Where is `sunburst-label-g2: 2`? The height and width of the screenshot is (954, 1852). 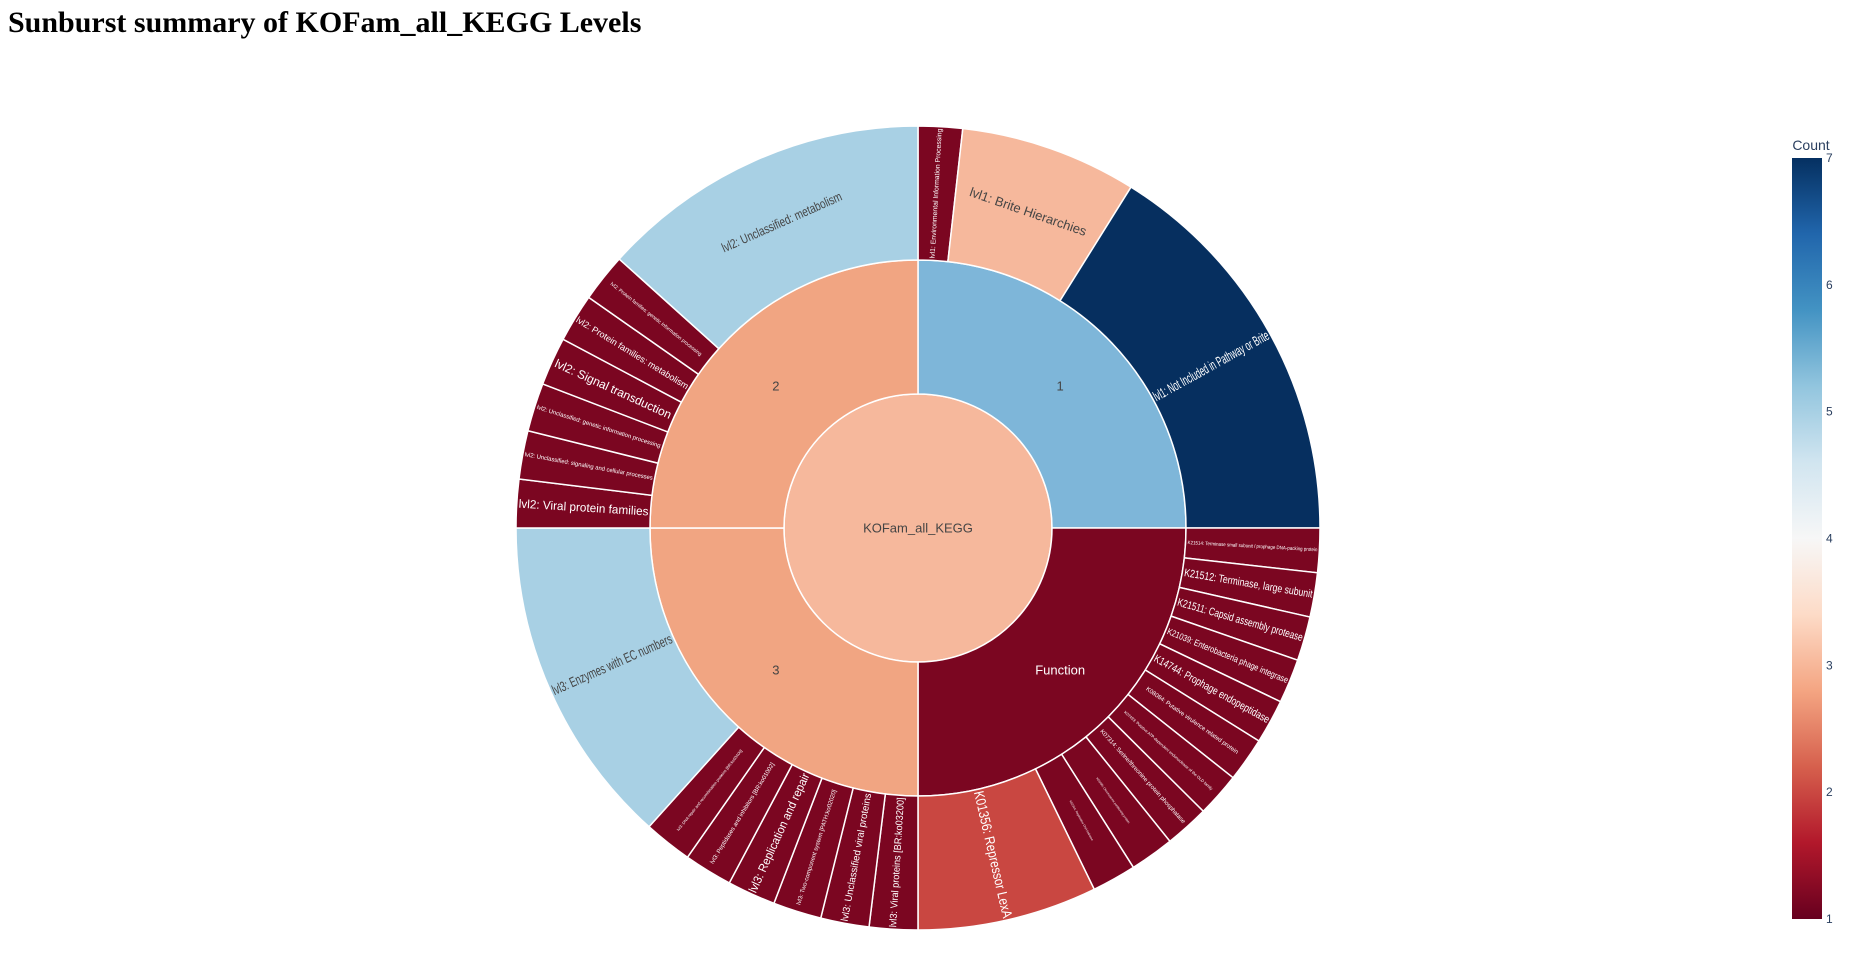
sunburst-label-g2: 2 is located at coordinates (775, 385).